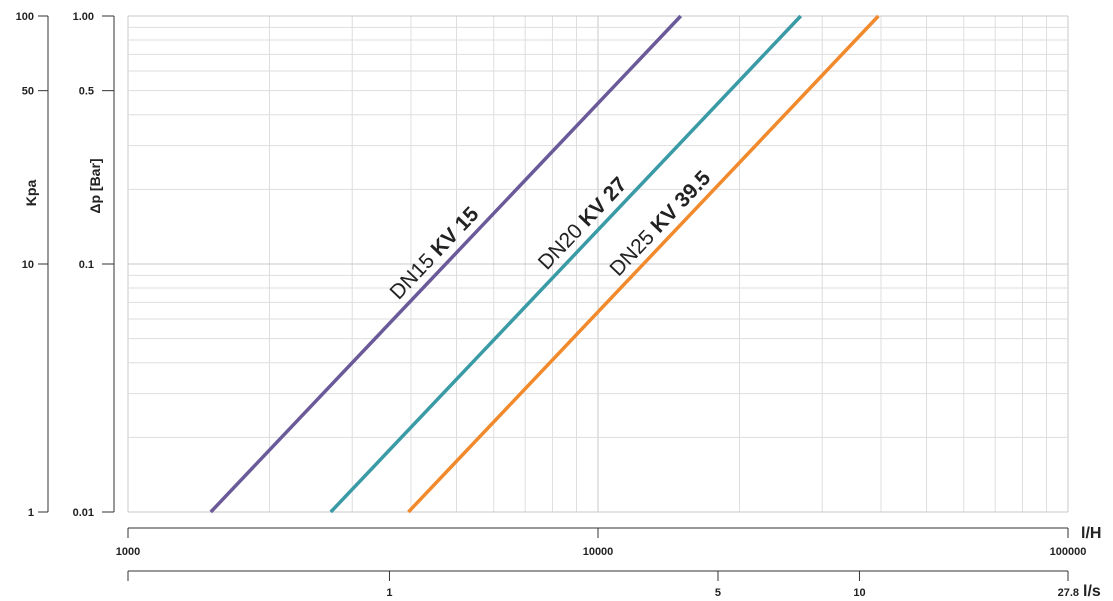  Describe the element at coordinates (1068, 593) in the screenshot. I see `x2-tick-label: 27.8` at that location.